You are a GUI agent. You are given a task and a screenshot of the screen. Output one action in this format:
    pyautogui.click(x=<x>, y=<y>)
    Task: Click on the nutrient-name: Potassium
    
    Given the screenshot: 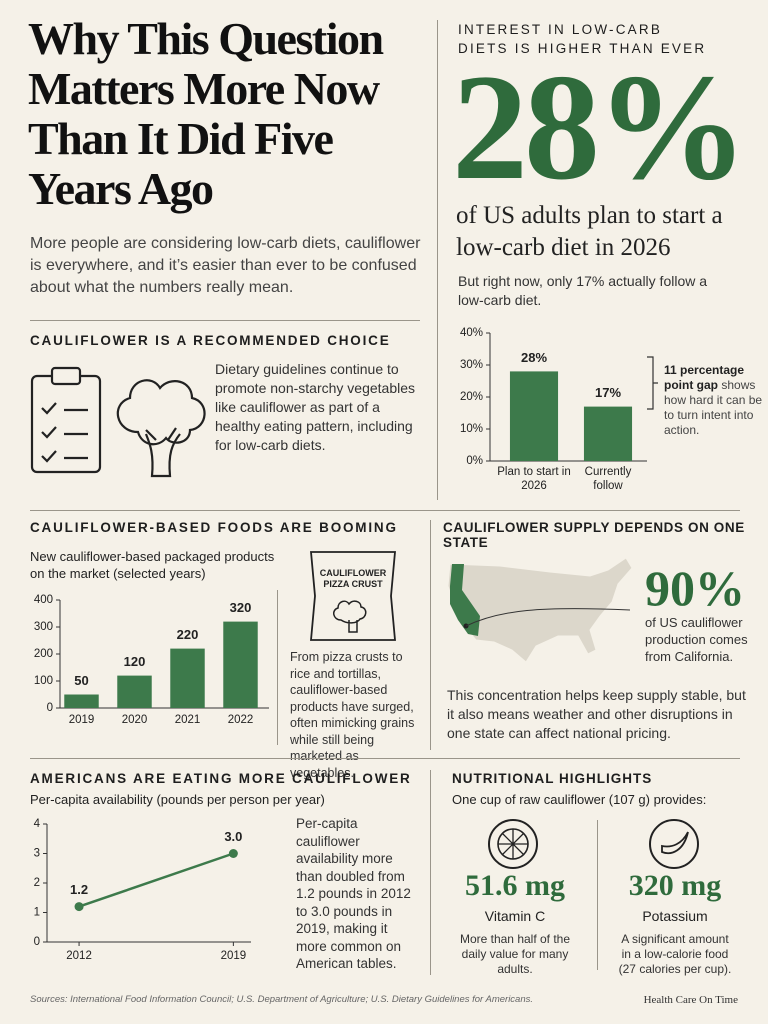 What is the action you would take?
    pyautogui.click(x=675, y=916)
    